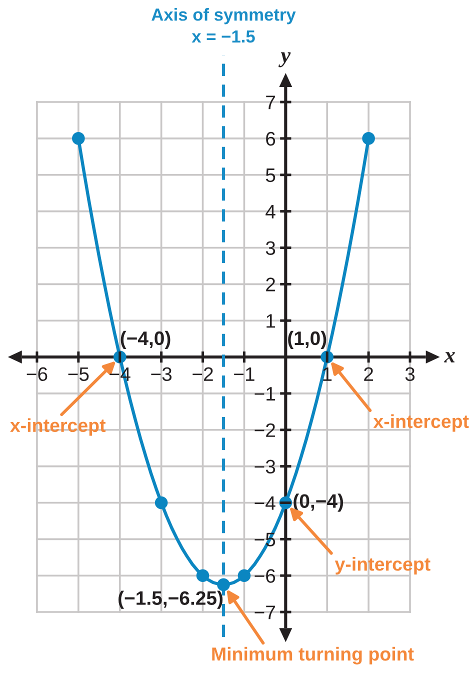 This screenshot has width=474, height=673. I want to click on x-axis-title: x, so click(449, 357).